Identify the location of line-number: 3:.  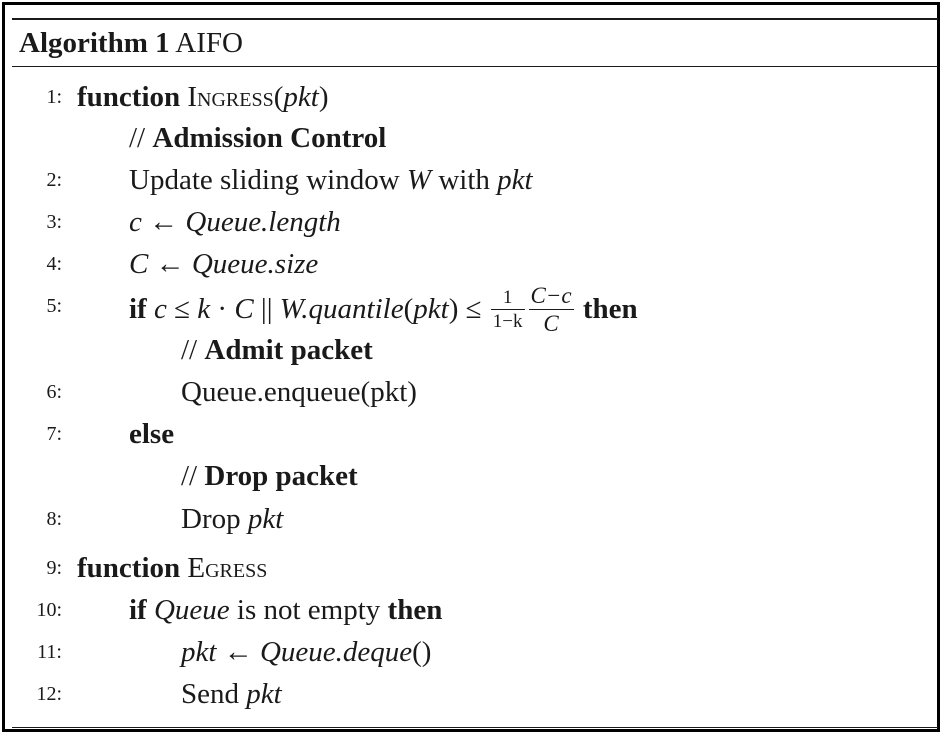
(54, 222).